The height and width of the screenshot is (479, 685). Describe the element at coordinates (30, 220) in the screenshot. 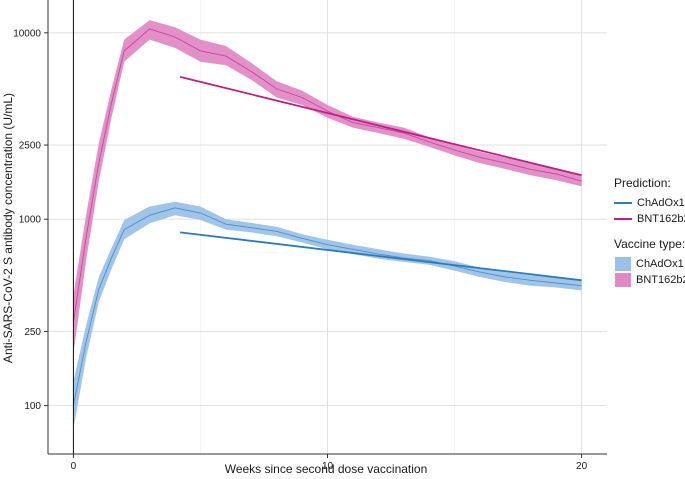

I see `y-tick-label: 1000` at that location.